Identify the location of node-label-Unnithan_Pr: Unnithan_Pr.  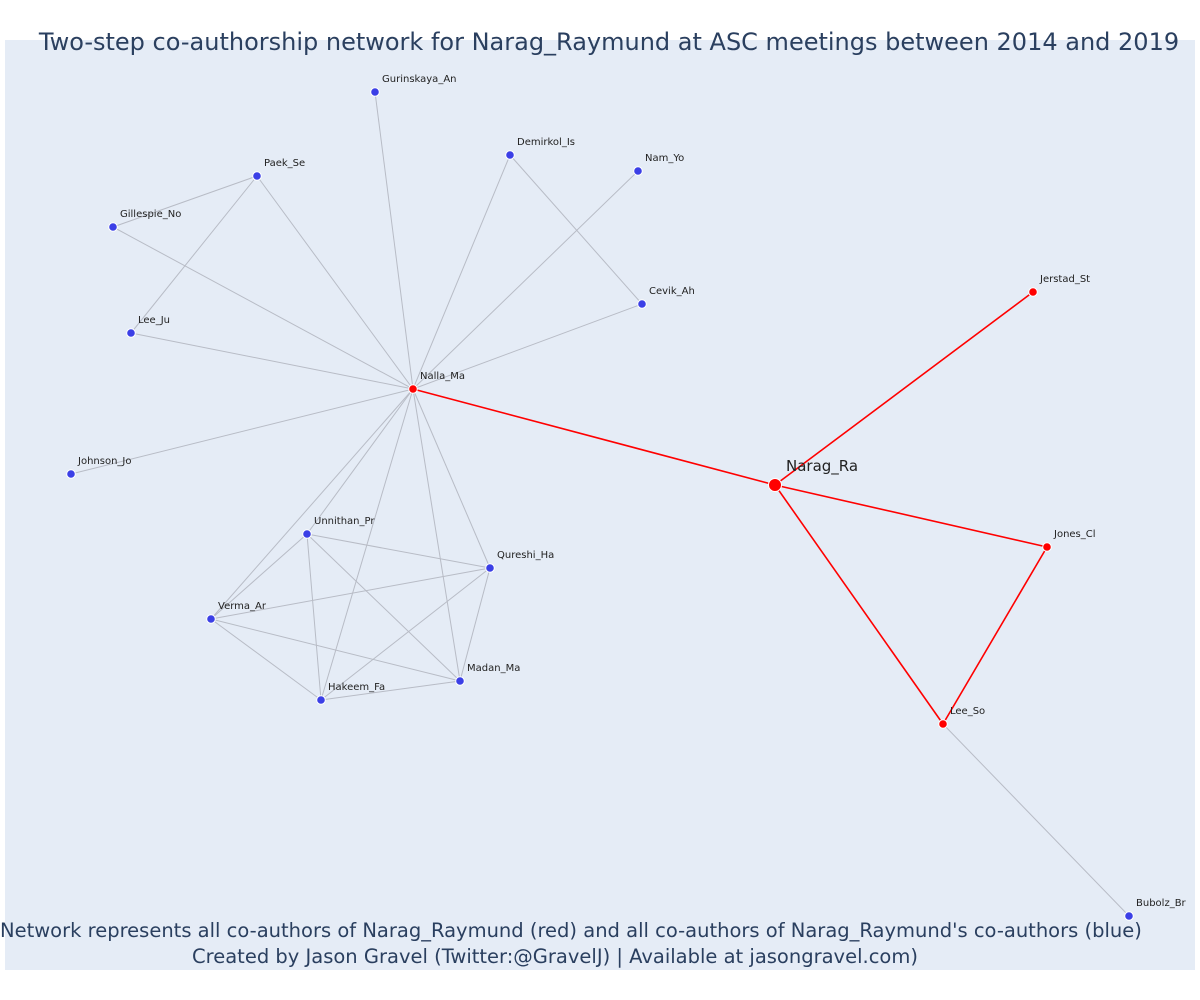
(344, 521).